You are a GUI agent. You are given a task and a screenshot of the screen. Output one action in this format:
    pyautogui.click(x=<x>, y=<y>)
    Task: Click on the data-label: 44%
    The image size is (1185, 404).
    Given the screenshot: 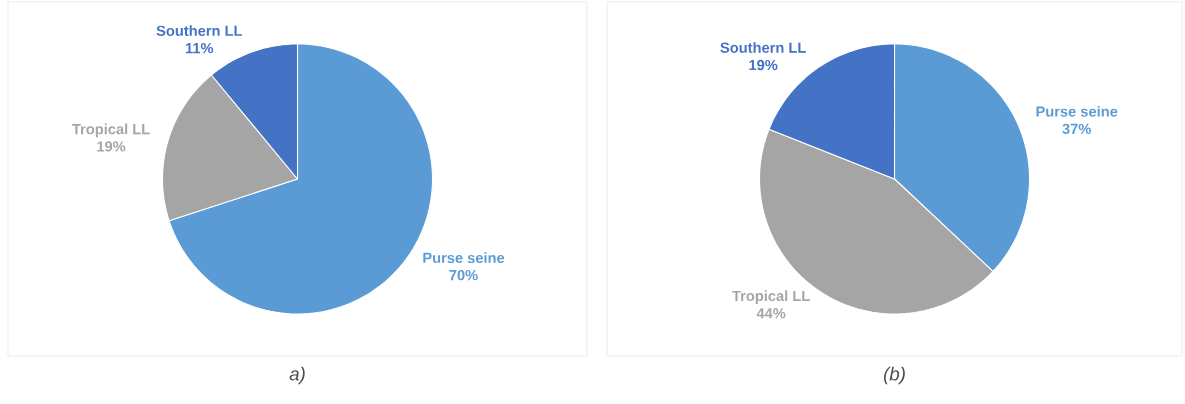 What is the action you would take?
    pyautogui.click(x=771, y=313)
    